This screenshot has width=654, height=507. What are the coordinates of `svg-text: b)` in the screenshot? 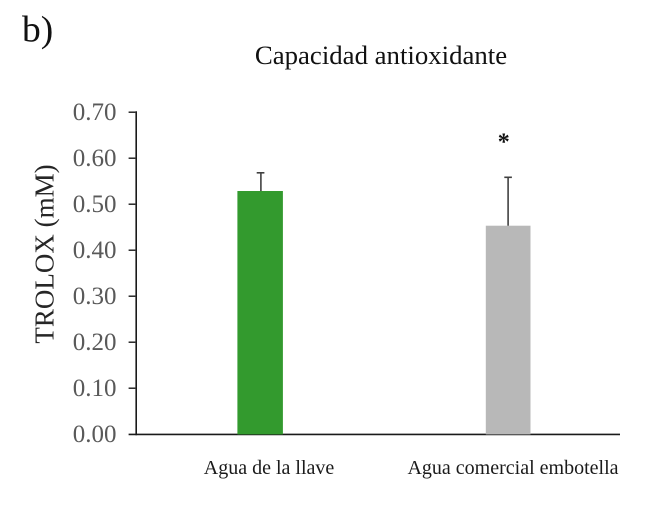 It's located at (37, 30).